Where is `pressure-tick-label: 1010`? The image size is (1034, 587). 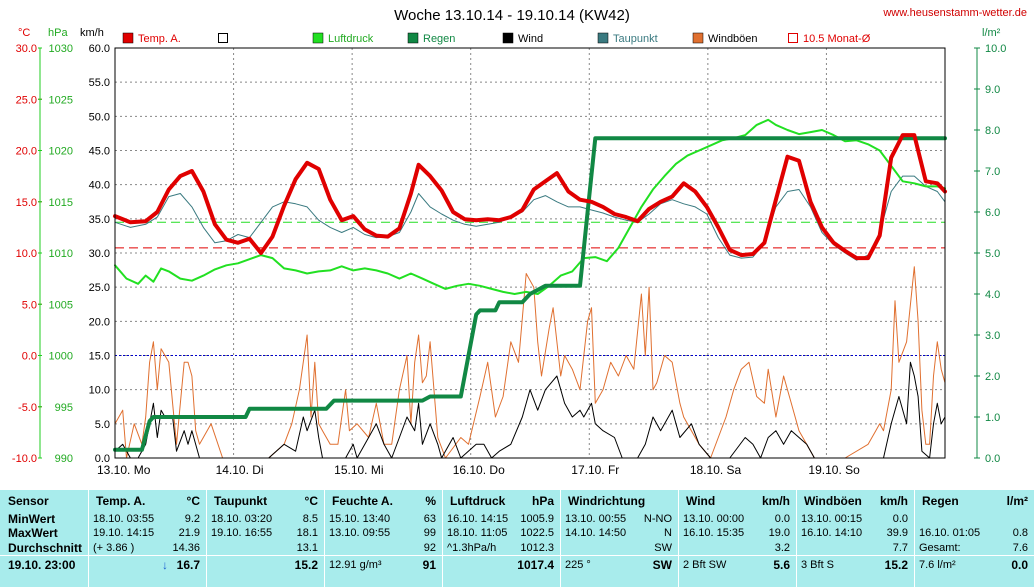
pressure-tick-label: 1010 is located at coordinates (61, 254).